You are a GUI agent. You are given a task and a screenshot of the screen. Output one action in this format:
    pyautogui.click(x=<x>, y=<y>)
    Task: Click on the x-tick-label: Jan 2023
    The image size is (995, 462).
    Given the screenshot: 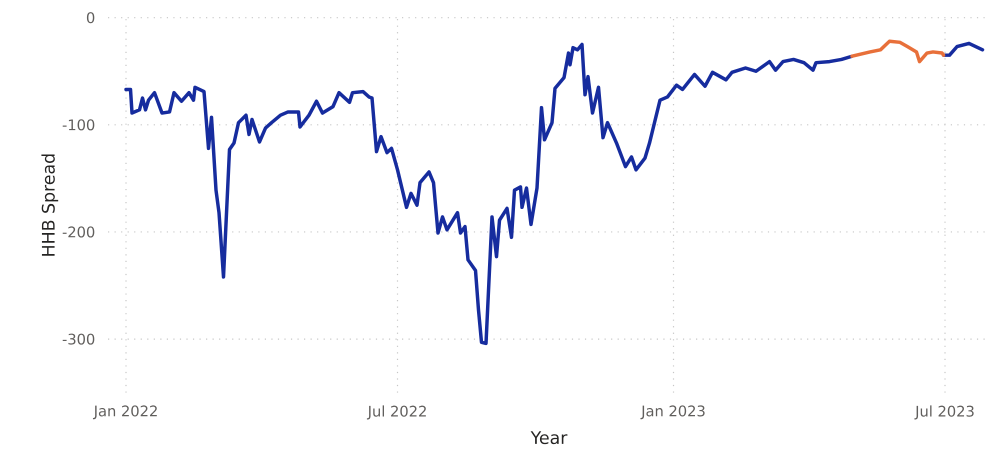 What is the action you would take?
    pyautogui.click(x=672, y=412)
    